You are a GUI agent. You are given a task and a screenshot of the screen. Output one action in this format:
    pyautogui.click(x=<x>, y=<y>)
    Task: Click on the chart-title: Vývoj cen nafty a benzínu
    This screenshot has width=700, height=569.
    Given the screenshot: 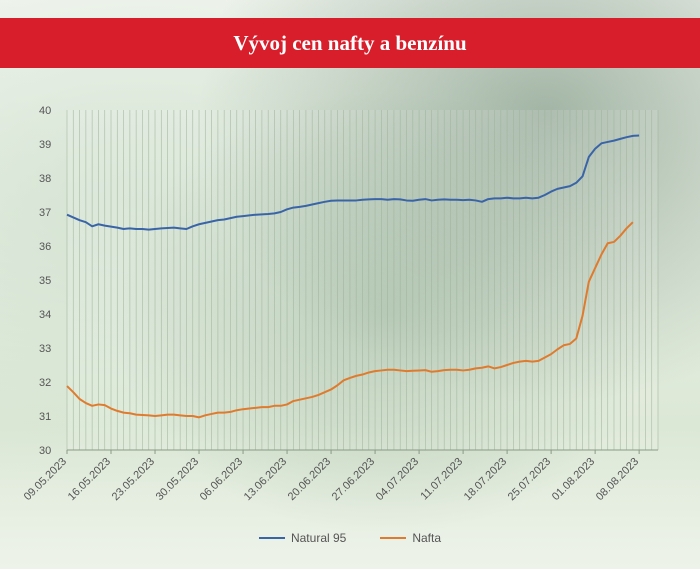 What is the action you would take?
    pyautogui.click(x=350, y=42)
    